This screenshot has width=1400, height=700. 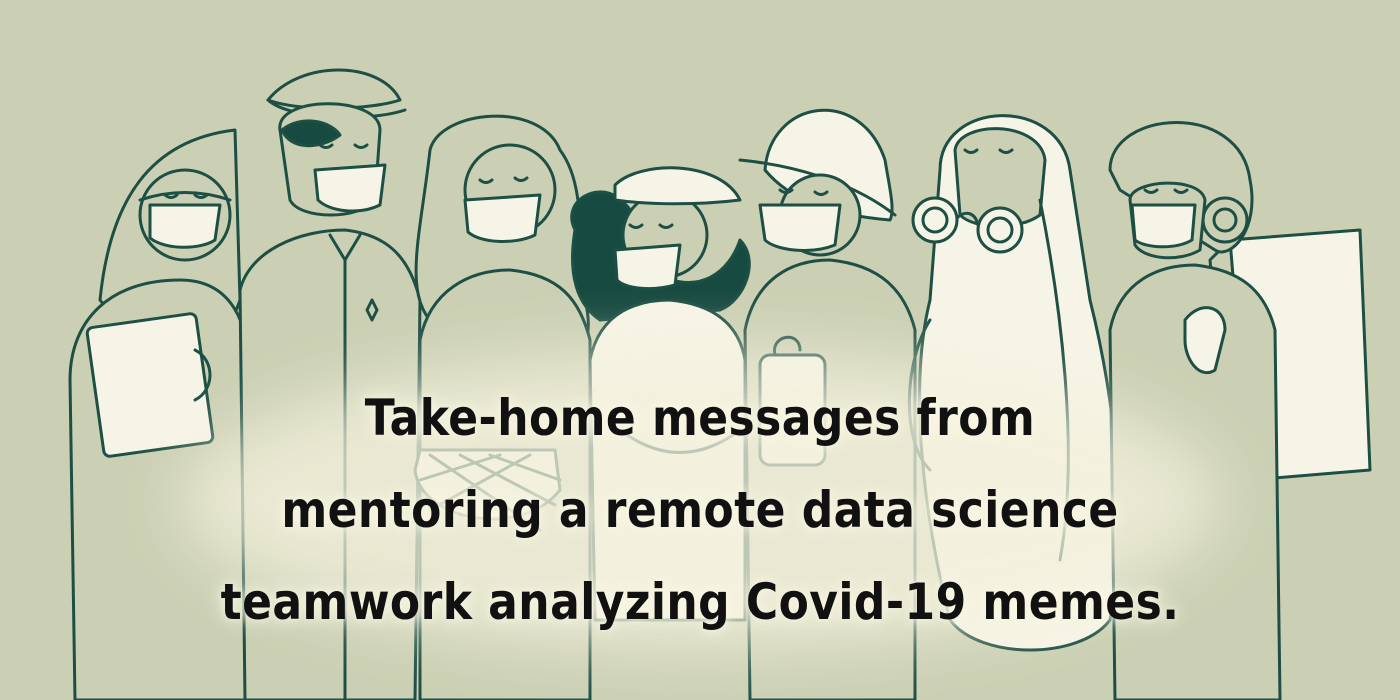 I want to click on tablet-icon, so click(x=150, y=385).